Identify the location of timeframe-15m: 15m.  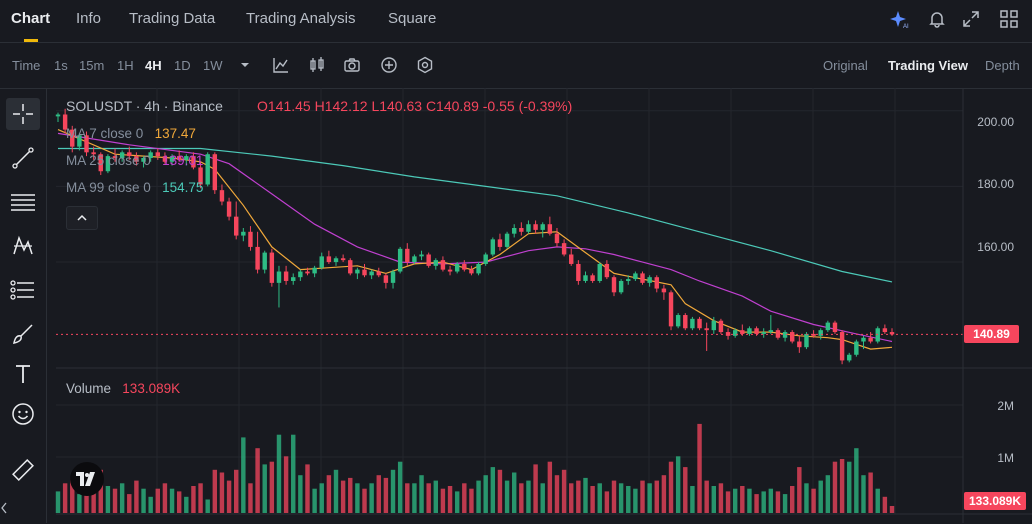
(92, 65).